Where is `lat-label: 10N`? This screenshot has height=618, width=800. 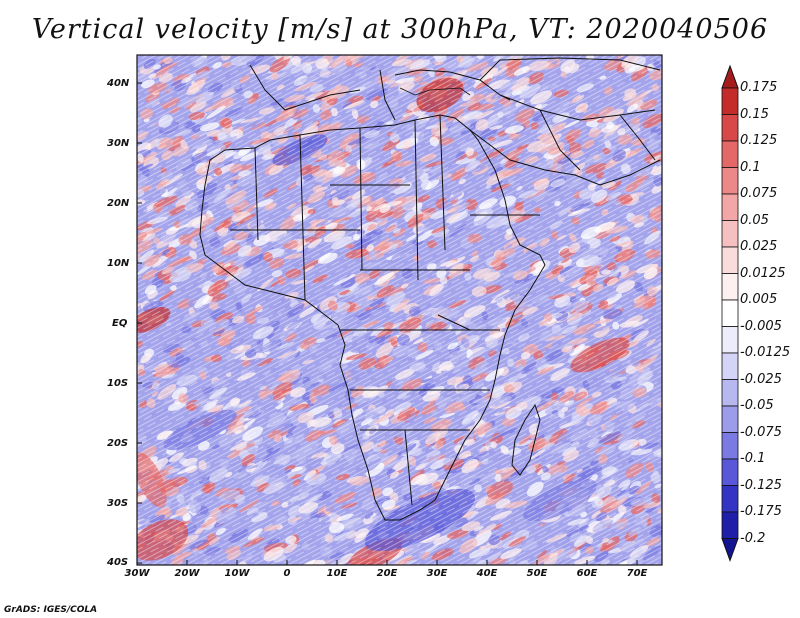
lat-label: 10N is located at coordinates (118, 263).